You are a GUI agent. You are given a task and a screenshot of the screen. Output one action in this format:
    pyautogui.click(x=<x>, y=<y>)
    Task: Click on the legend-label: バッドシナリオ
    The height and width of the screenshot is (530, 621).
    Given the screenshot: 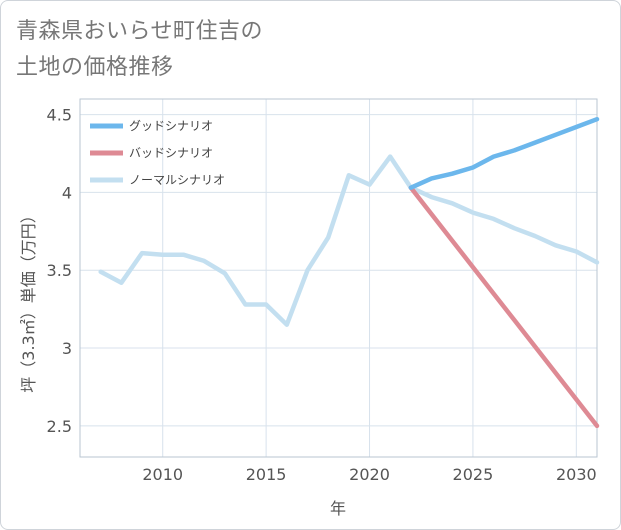 What is the action you would take?
    pyautogui.click(x=171, y=153)
    